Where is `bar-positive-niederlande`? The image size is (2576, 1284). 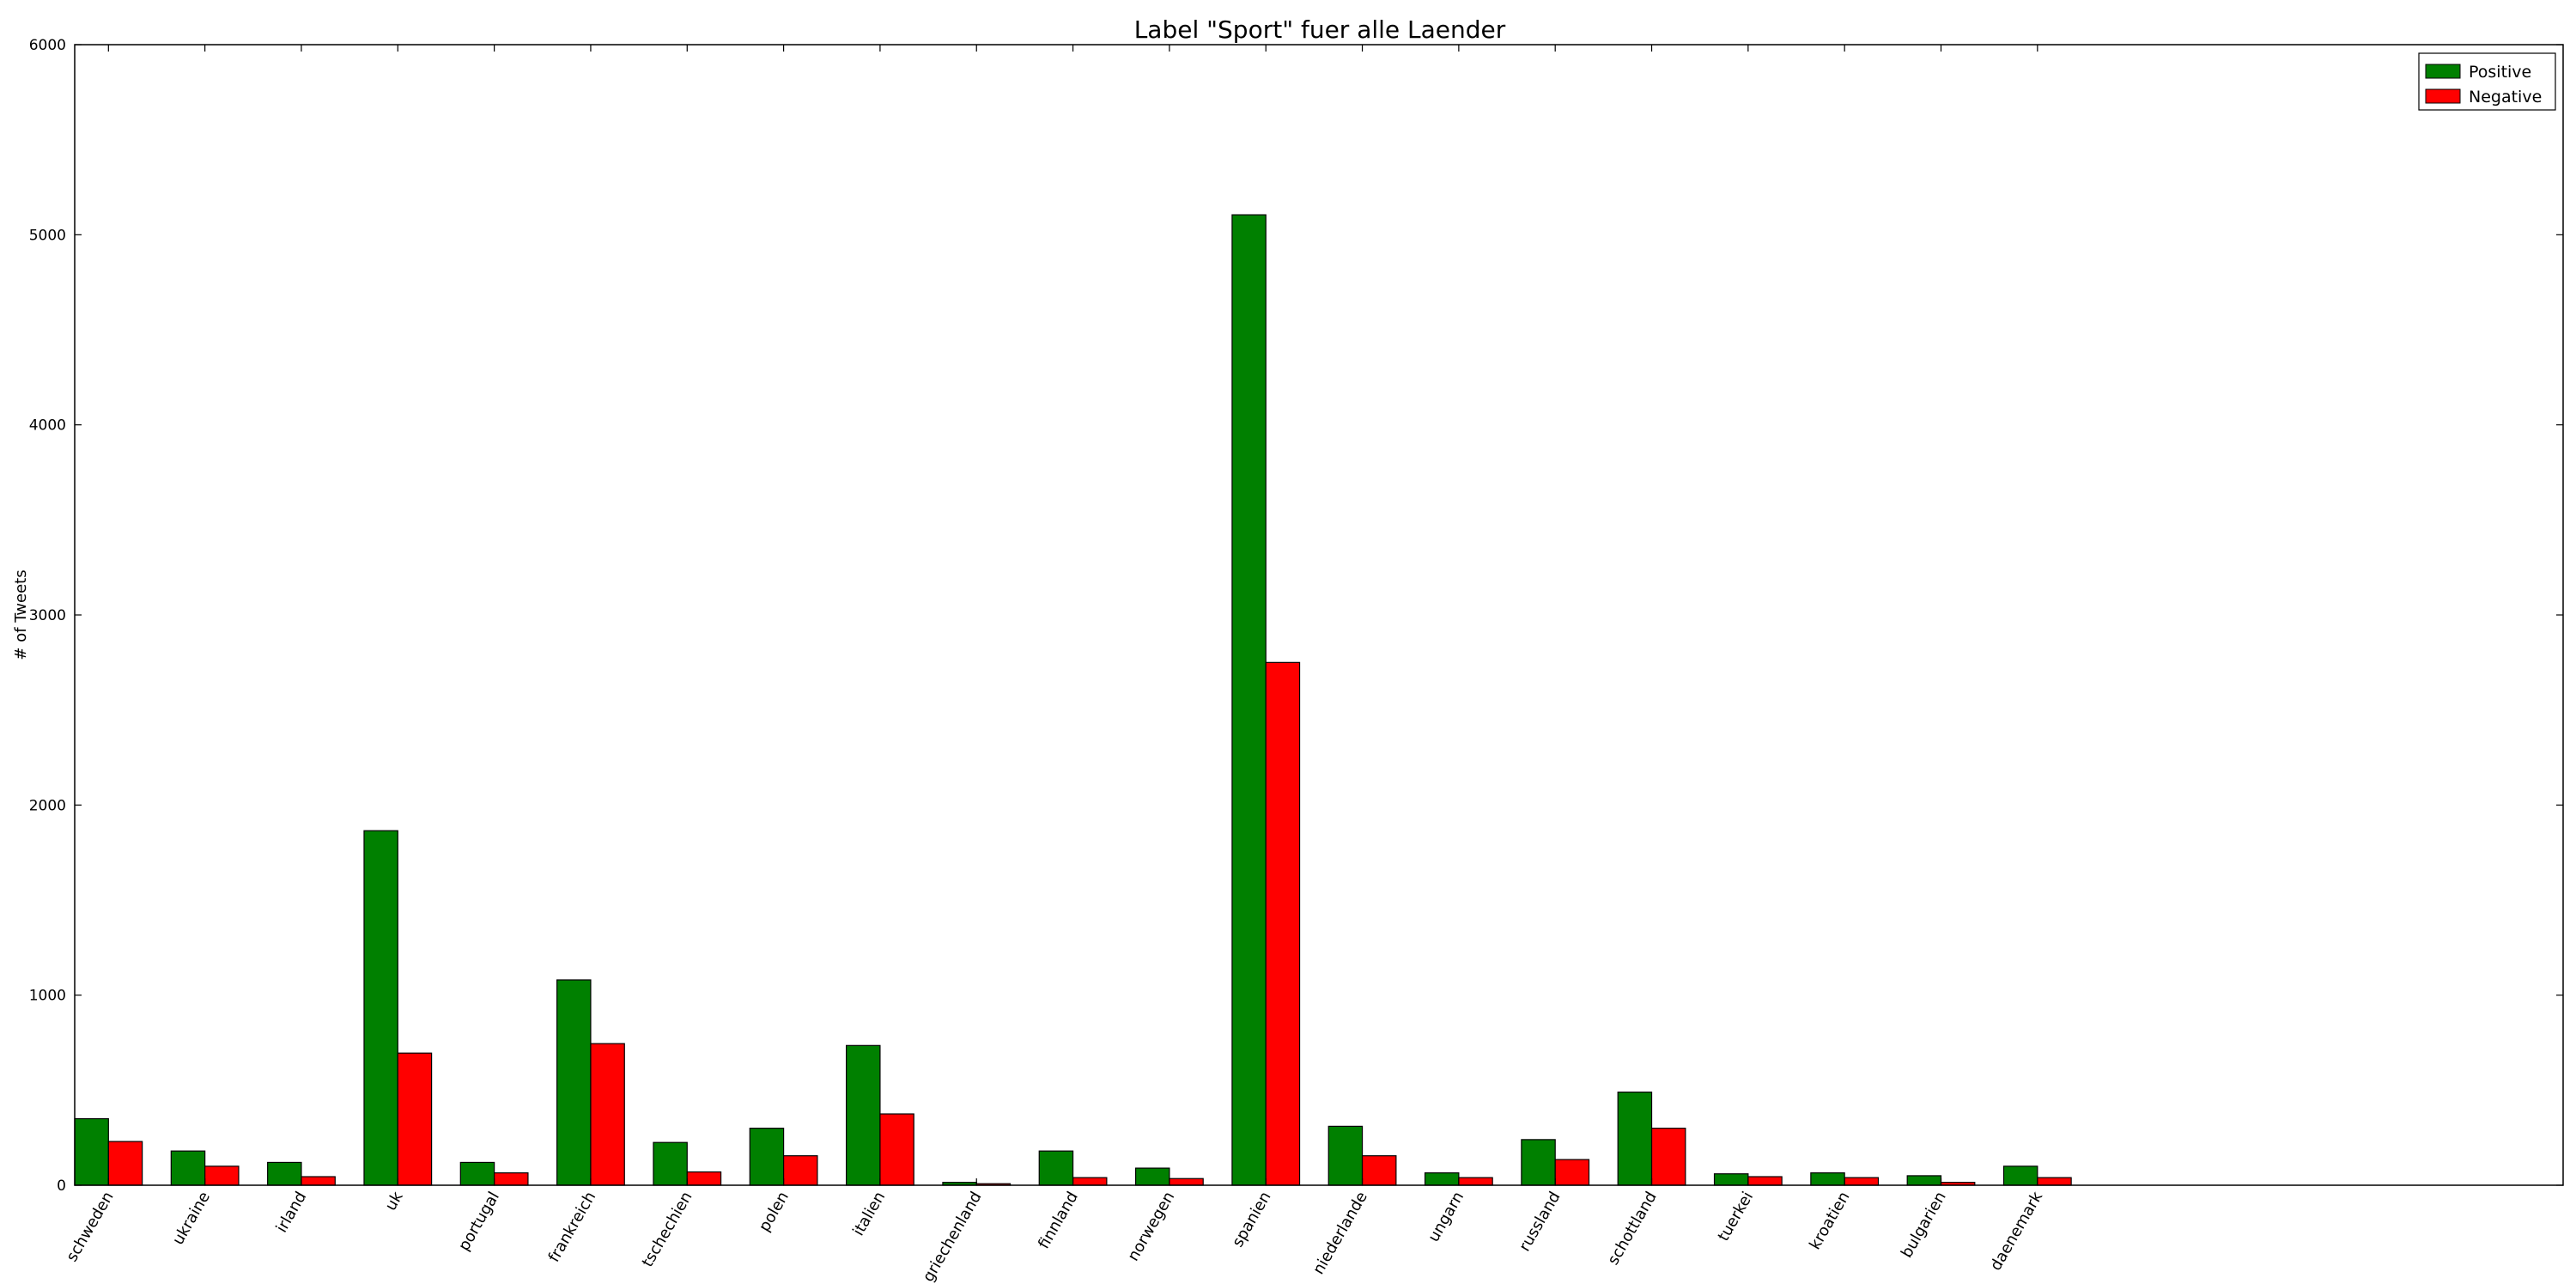 bar-positive-niederlande is located at coordinates (1345, 1155).